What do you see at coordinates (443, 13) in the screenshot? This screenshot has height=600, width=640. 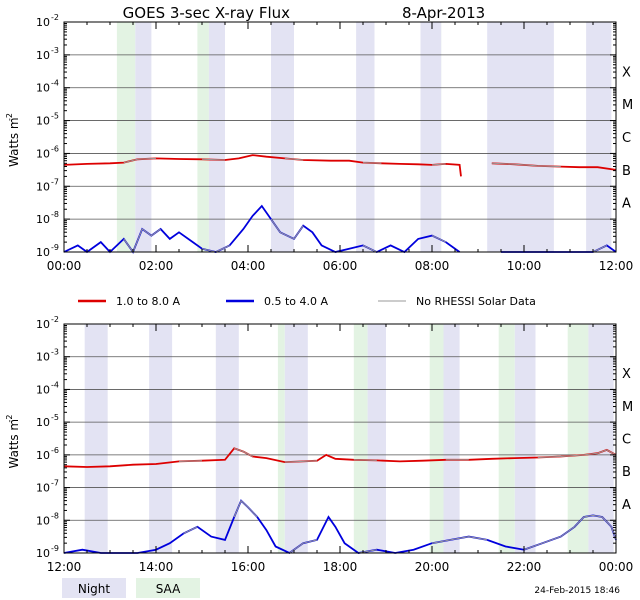 I see `chart-date: 8-Apr-2013` at bounding box center [443, 13].